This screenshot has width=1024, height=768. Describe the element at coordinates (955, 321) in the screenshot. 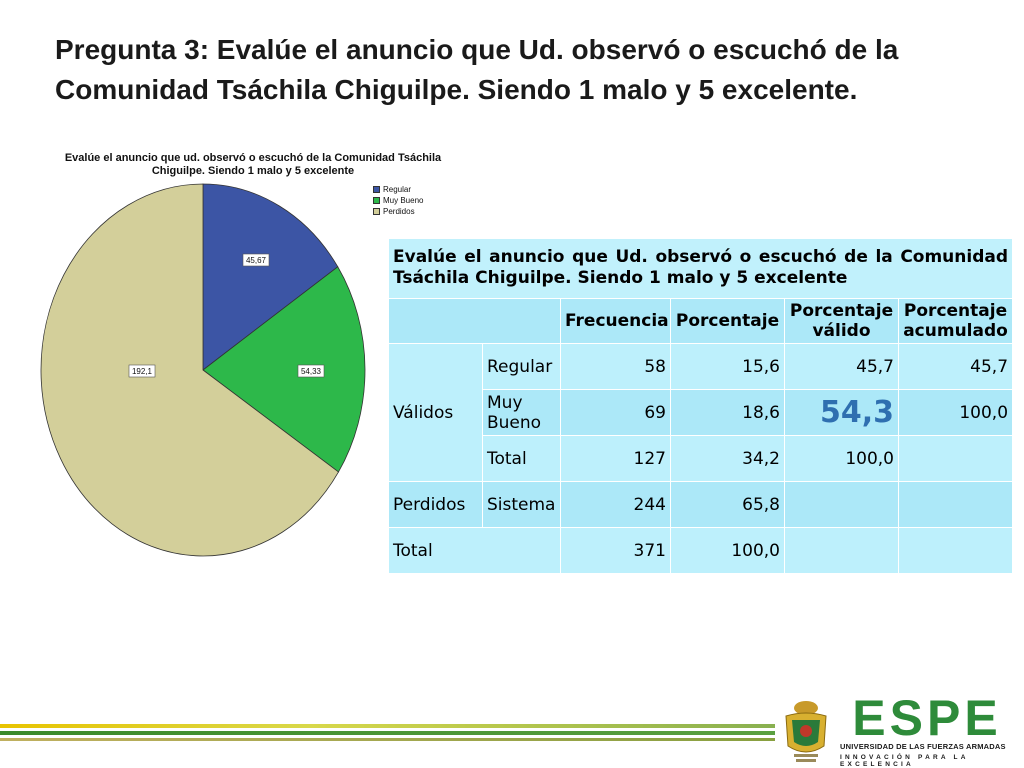

I see `header-porcentaje-acumulado: Porcentaje acumulado` at that location.